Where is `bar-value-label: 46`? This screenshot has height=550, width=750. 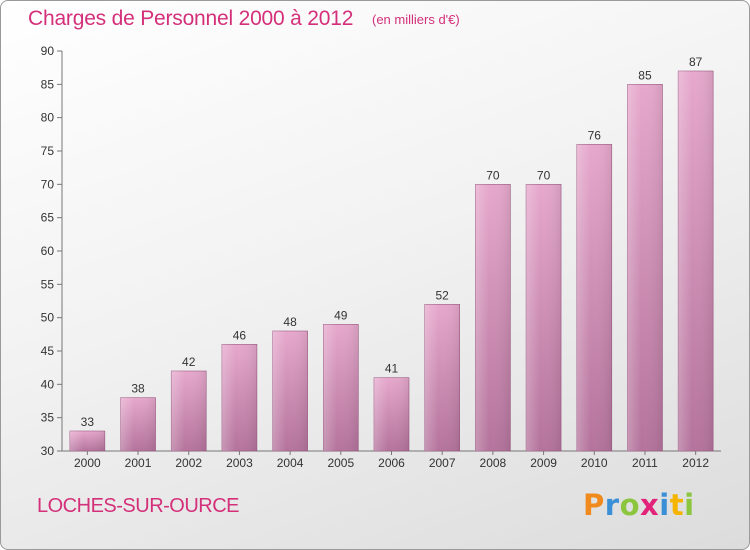 bar-value-label: 46 is located at coordinates (240, 335).